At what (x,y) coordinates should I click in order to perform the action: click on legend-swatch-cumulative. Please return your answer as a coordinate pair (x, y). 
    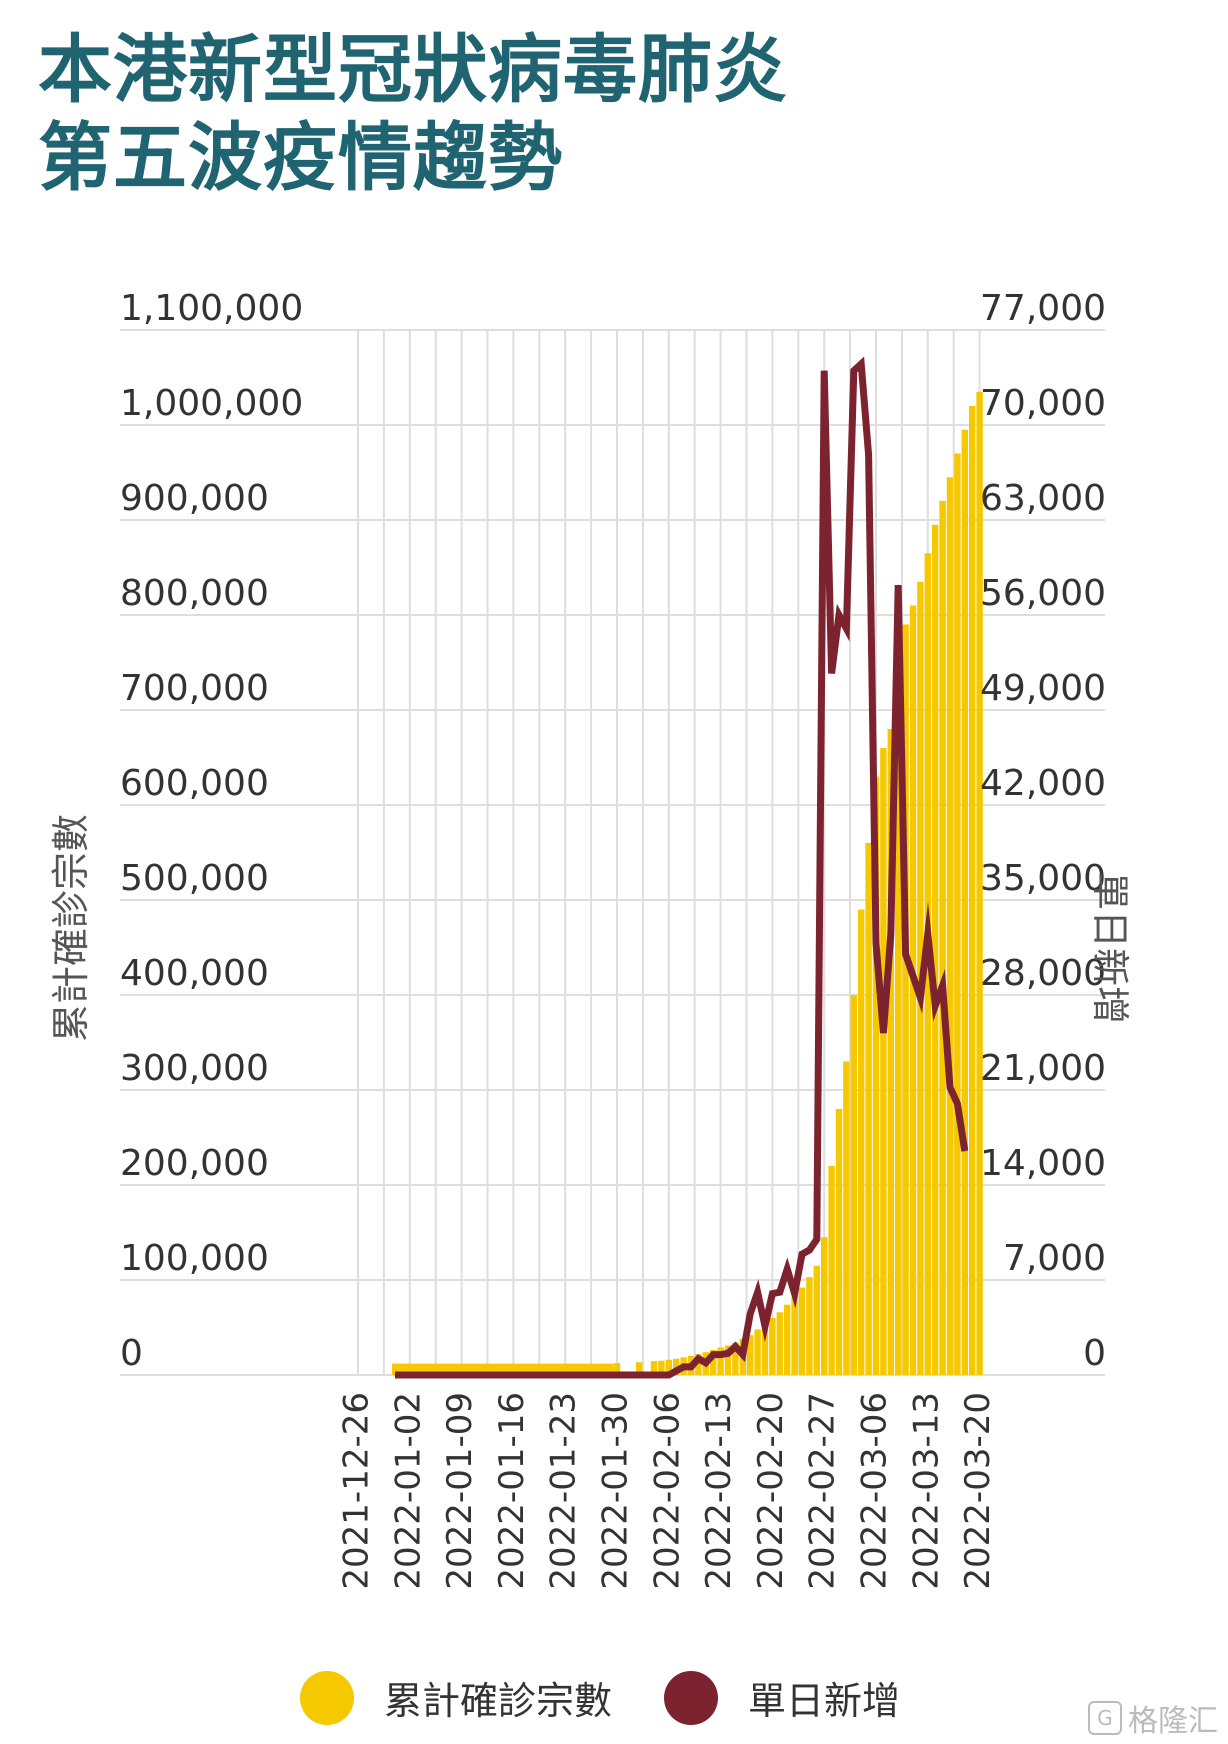
    Looking at the image, I should click on (327, 1697).